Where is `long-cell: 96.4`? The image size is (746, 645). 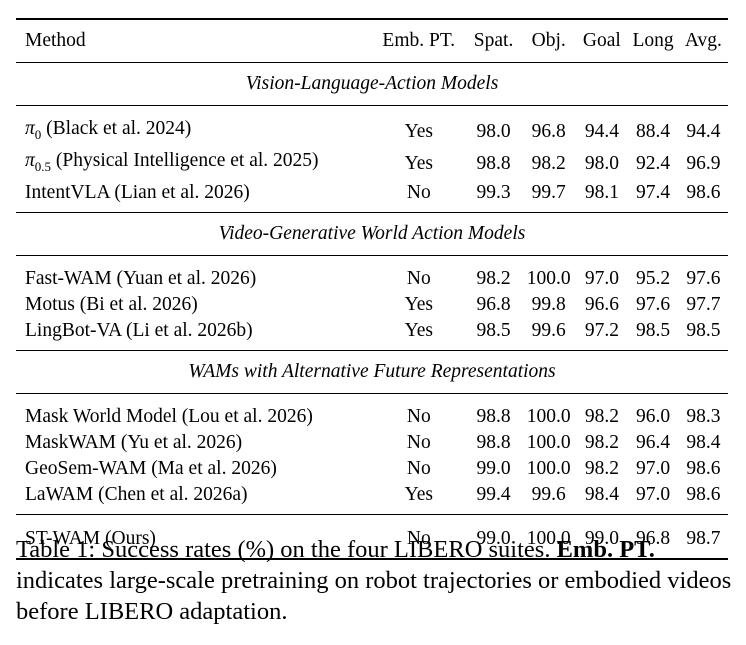
long-cell: 96.4 is located at coordinates (653, 442).